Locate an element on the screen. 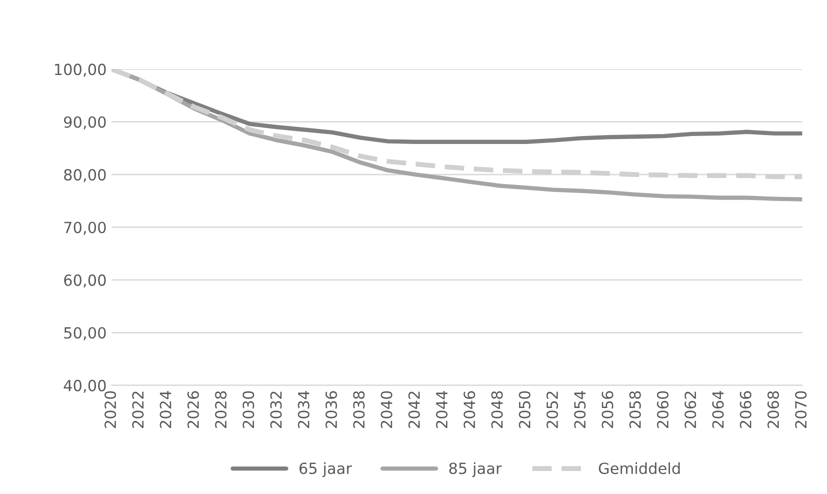  legend-label: 65 jaar is located at coordinates (325, 470).